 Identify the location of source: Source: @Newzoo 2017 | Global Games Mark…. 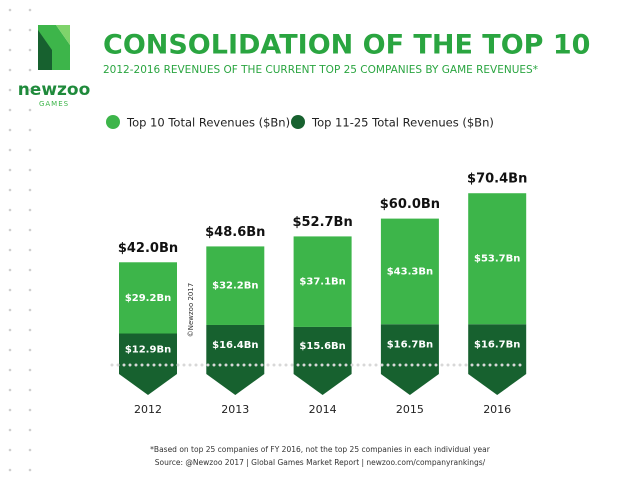
(320, 462).